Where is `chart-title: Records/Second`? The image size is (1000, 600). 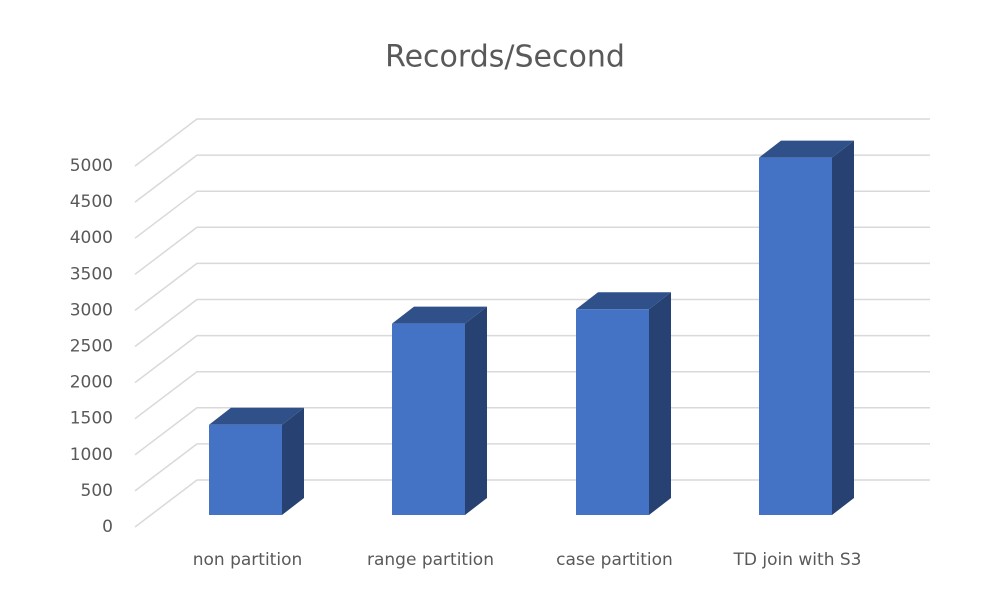
chart-title: Records/Second is located at coordinates (505, 57).